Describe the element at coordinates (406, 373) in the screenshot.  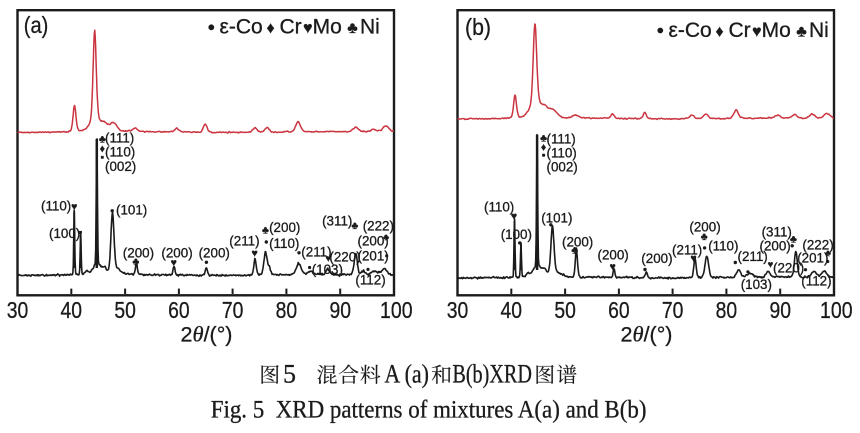
I see `svg-text: A (a)` at that location.